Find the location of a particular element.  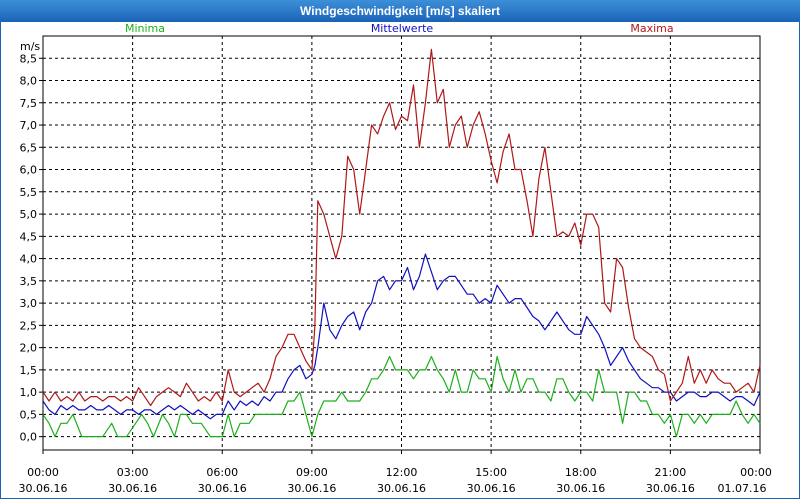

window-title-bar: Windgeschwindigkeit [m/s] skaliert is located at coordinates (400, 11).